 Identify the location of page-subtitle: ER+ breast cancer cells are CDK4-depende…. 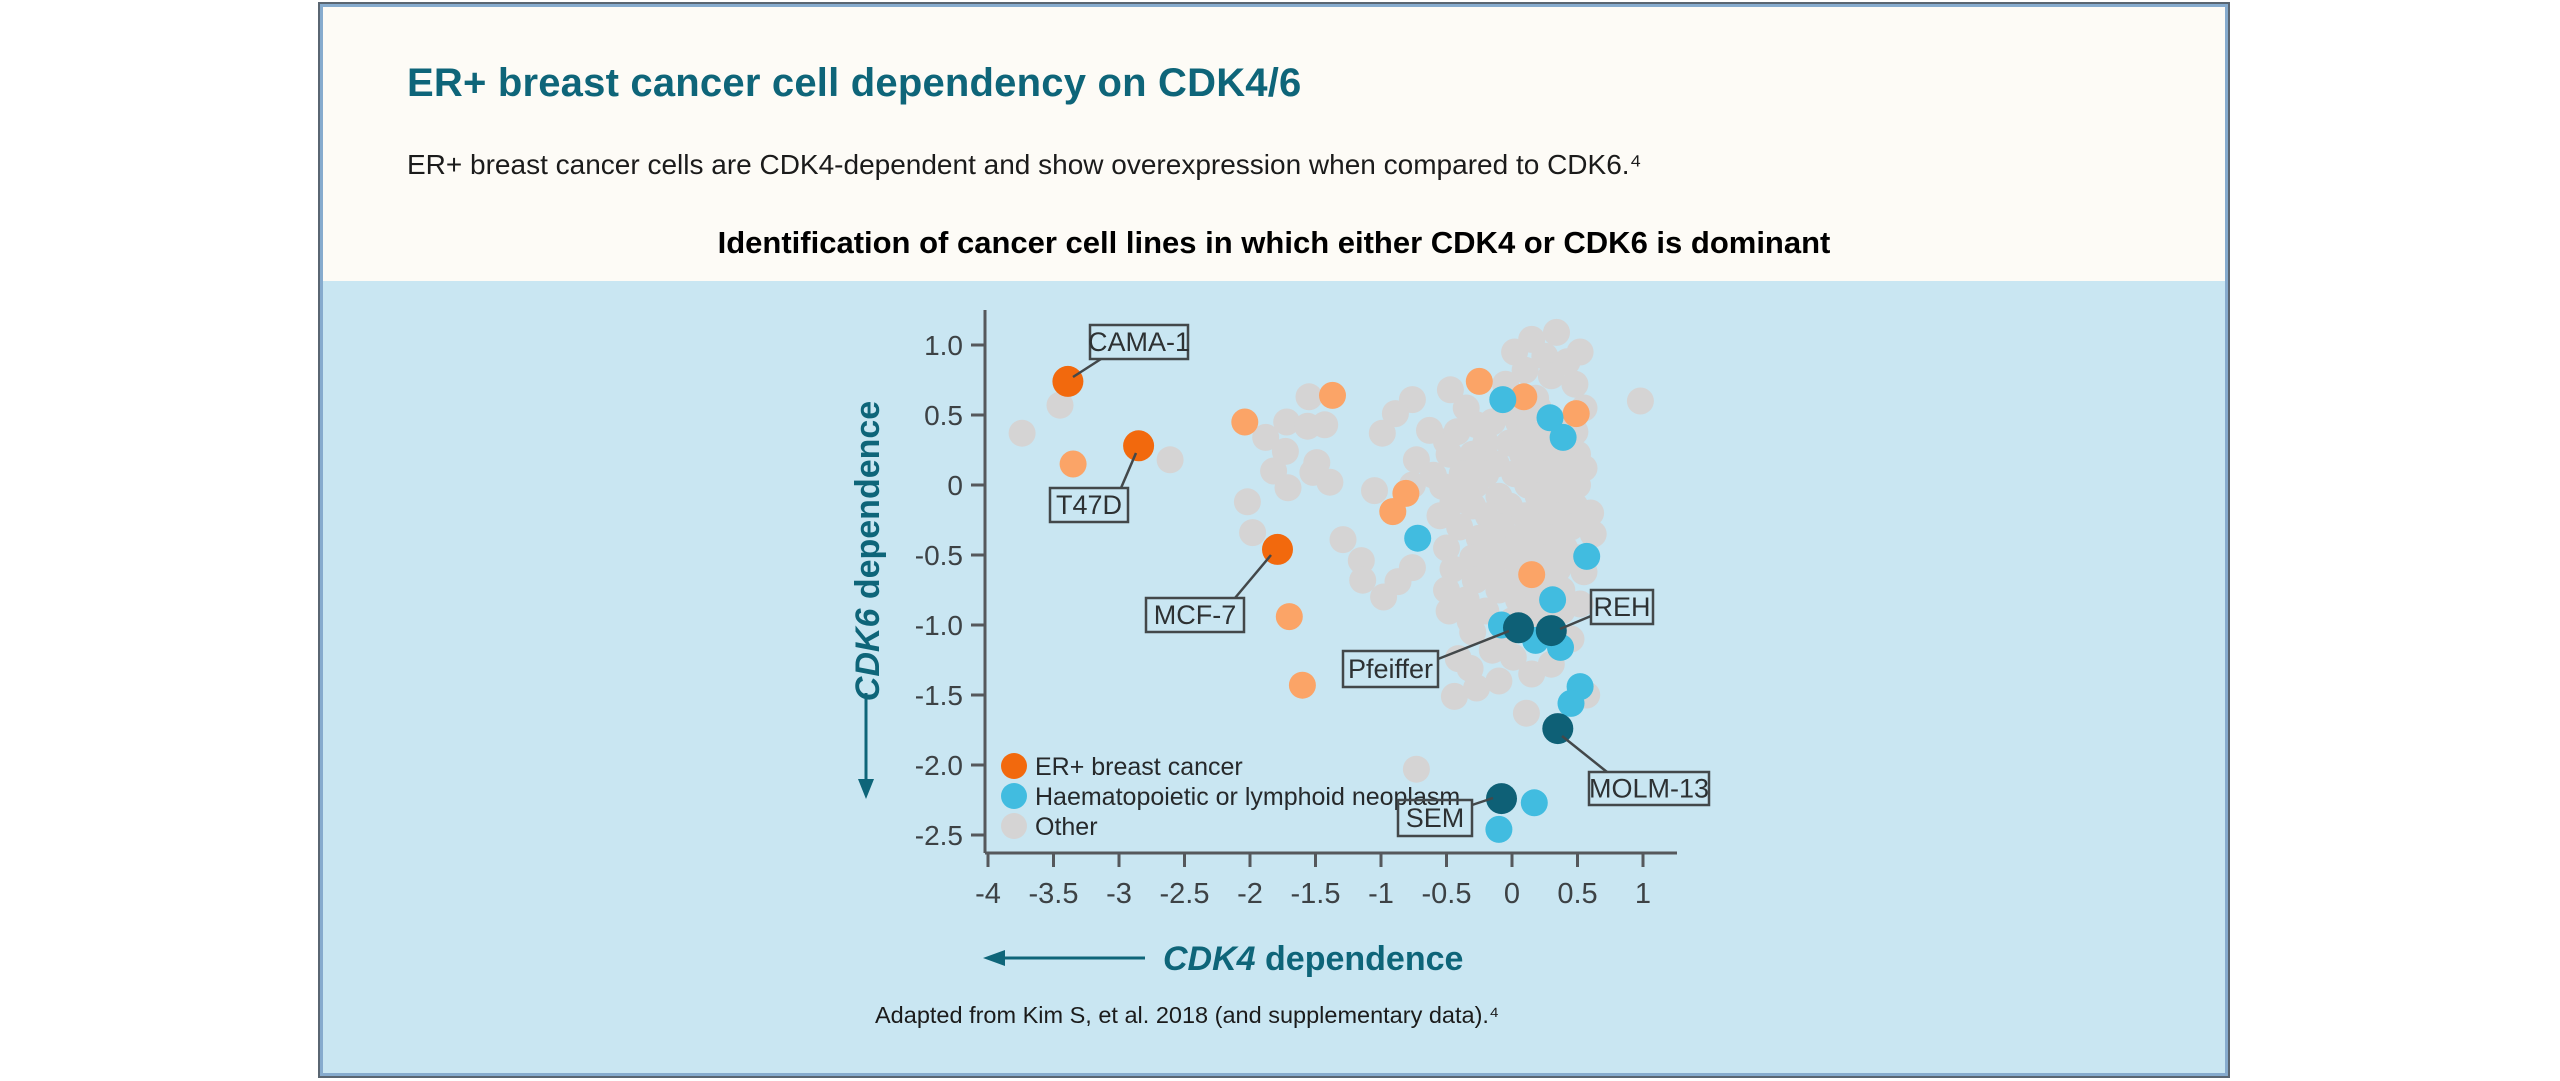
(1024, 164).